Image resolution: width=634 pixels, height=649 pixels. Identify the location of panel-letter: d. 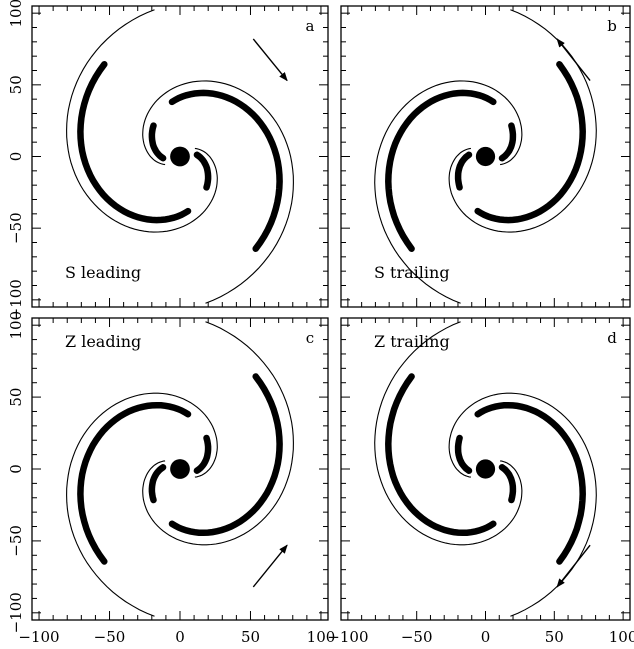
(612, 338).